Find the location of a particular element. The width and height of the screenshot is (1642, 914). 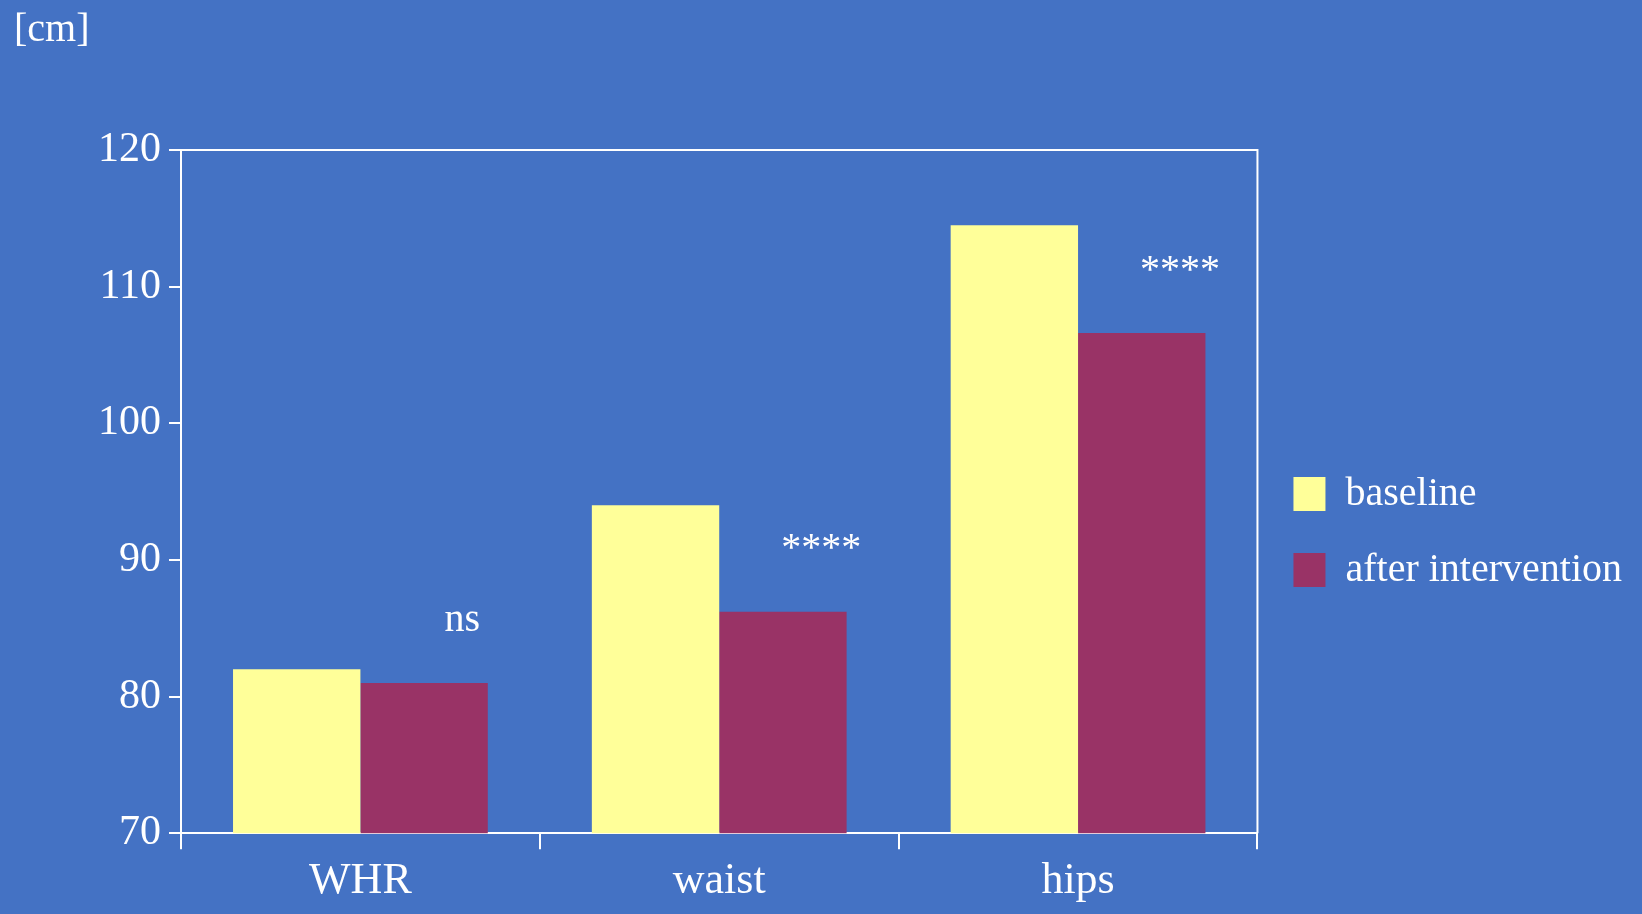

y-tick-label: 90 is located at coordinates (140, 556).